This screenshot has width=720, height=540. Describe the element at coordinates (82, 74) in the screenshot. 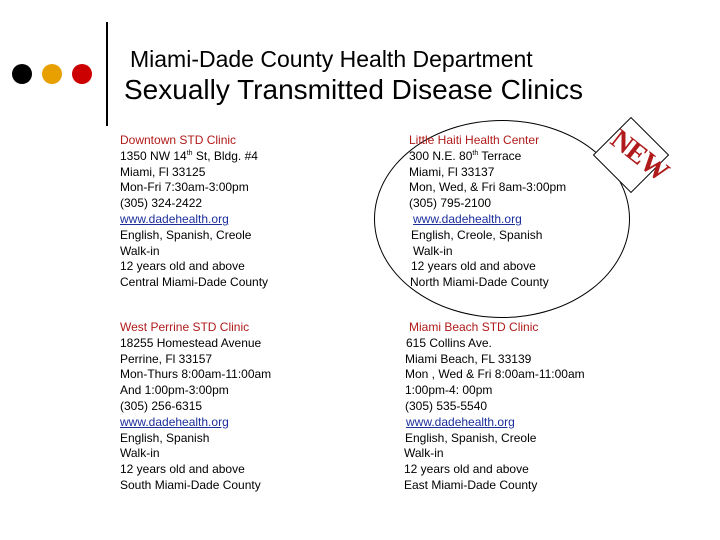

I see `red-dot` at that location.